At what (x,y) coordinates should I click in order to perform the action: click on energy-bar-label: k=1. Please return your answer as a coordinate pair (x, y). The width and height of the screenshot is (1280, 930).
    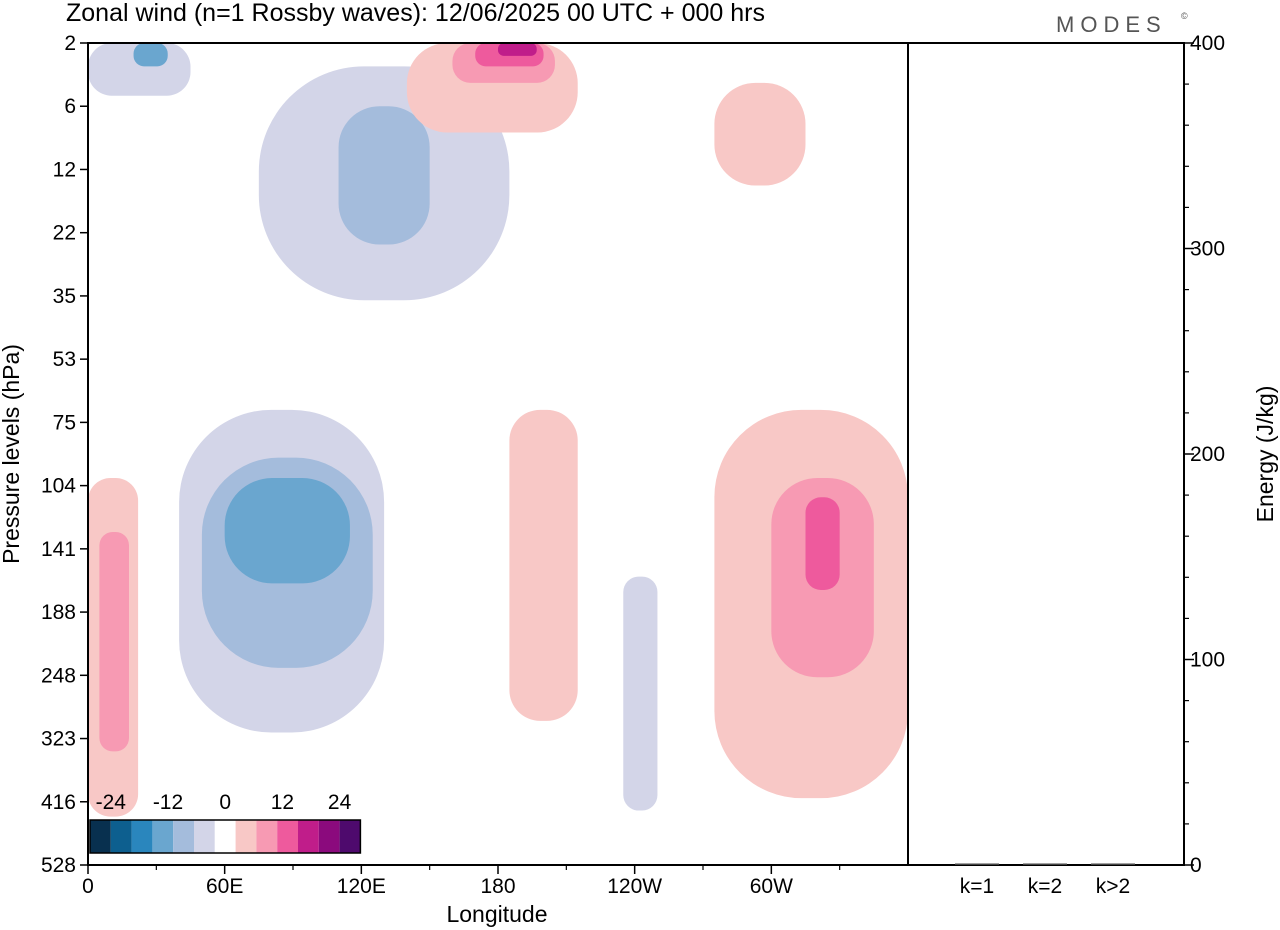
    Looking at the image, I should click on (977, 886).